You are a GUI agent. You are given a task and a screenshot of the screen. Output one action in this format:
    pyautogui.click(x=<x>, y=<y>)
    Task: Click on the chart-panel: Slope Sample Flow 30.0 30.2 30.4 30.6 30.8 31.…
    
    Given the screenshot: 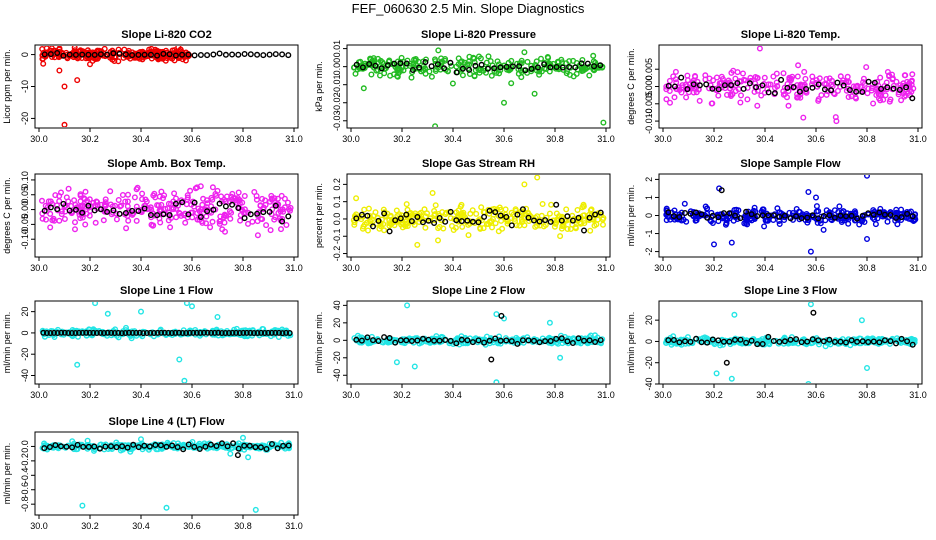 What is the action you would take?
    pyautogui.click(x=776, y=215)
    